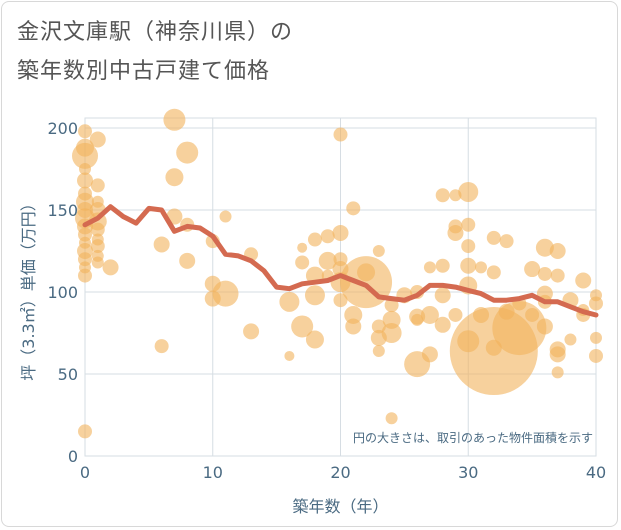  I want to click on x-tick-label: 0, so click(85, 472).